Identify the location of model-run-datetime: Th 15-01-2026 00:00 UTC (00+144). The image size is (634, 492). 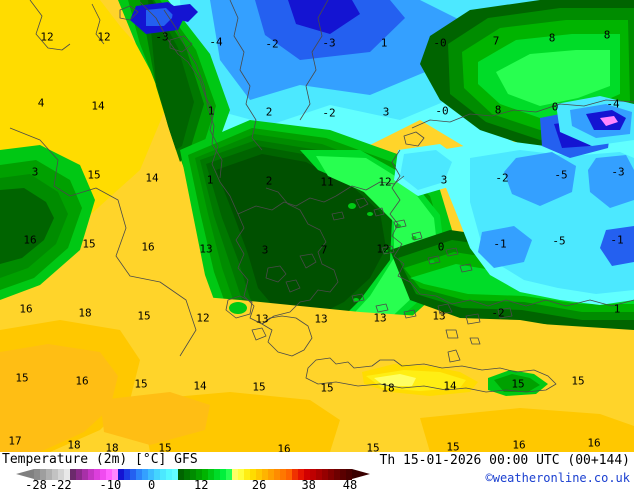
(504, 460).